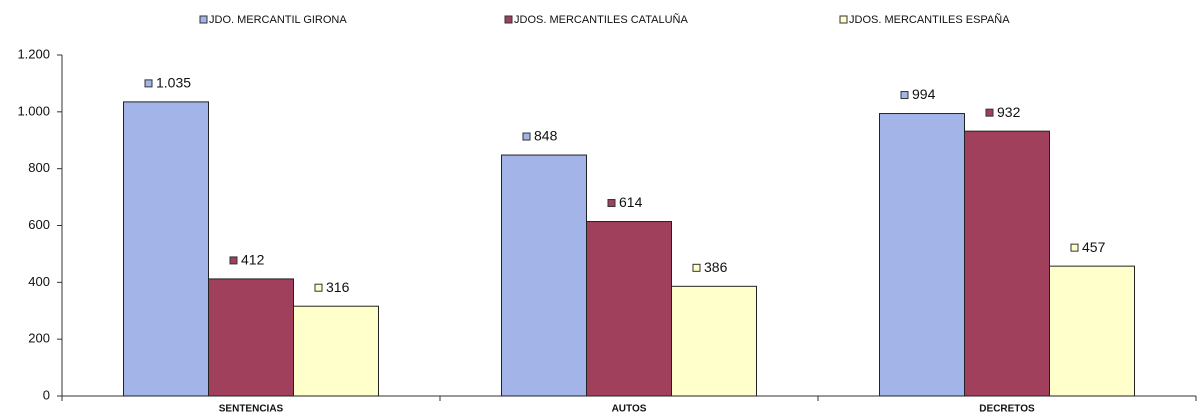 This screenshot has width=1198, height=416. What do you see at coordinates (1009, 112) in the screenshot?
I see `value-label: 932` at bounding box center [1009, 112].